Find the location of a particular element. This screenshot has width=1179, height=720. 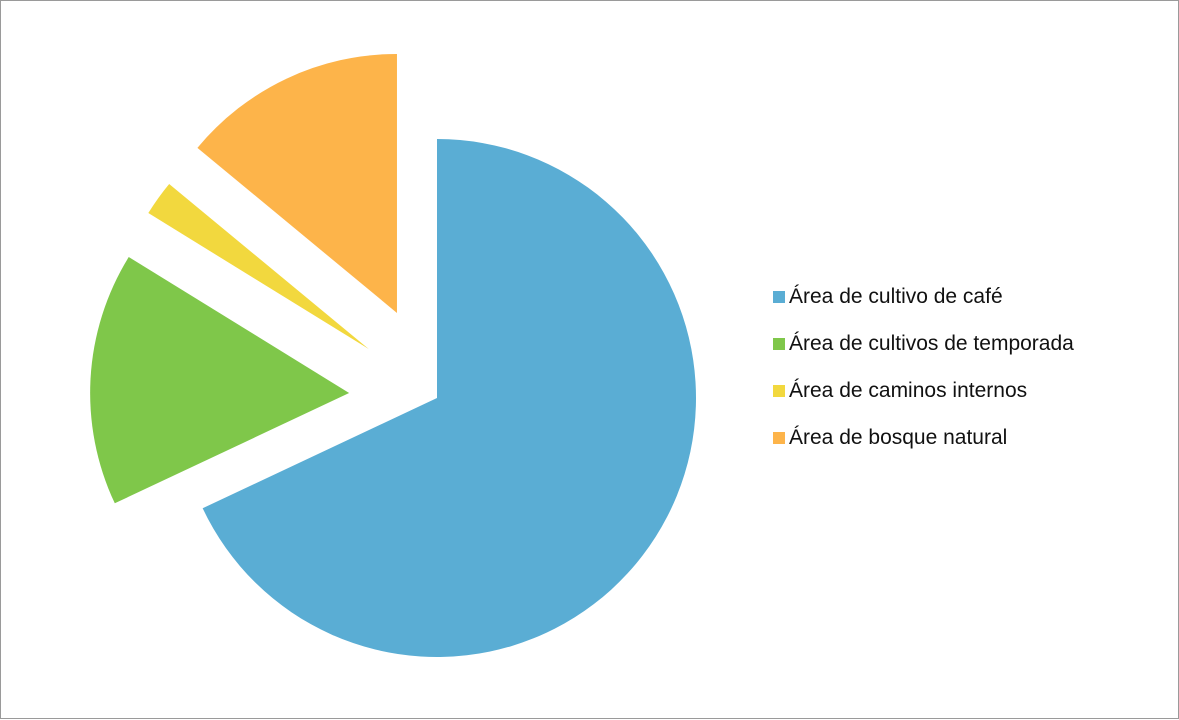

legend-item-temporada: Área de cultivos de temporada is located at coordinates (923, 344).